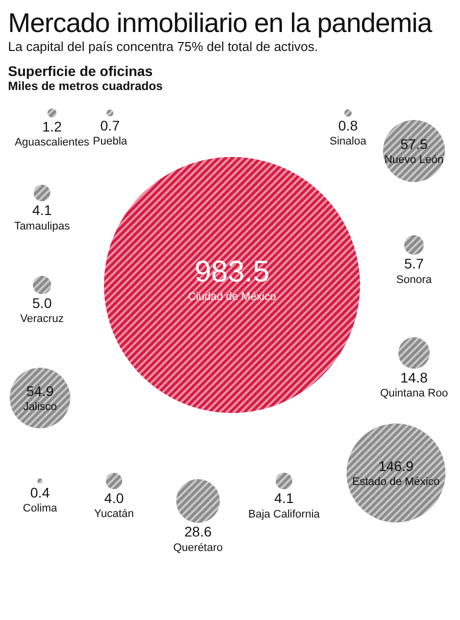  Describe the element at coordinates (414, 264) in the screenshot. I see `data-label: 5.7` at that location.